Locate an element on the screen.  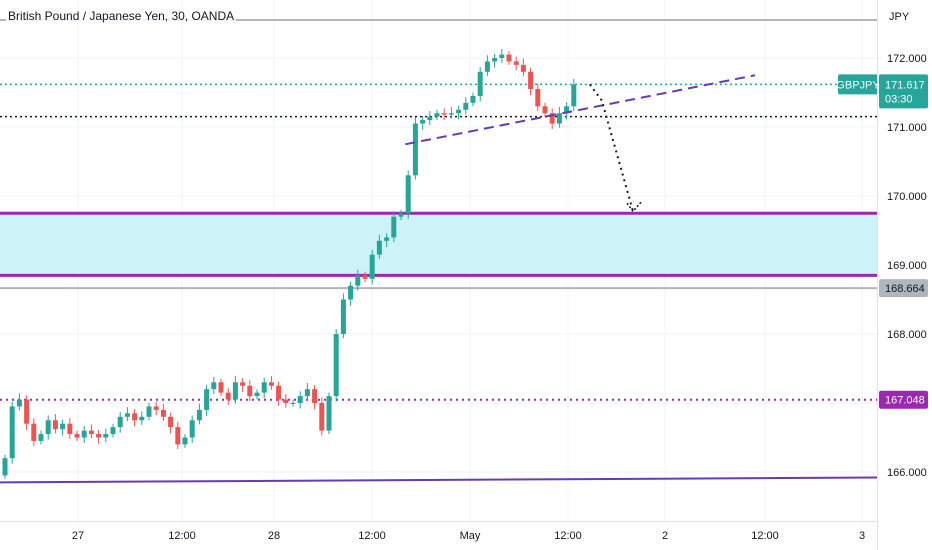
time-axis-divider is located at coordinates (438, 521).